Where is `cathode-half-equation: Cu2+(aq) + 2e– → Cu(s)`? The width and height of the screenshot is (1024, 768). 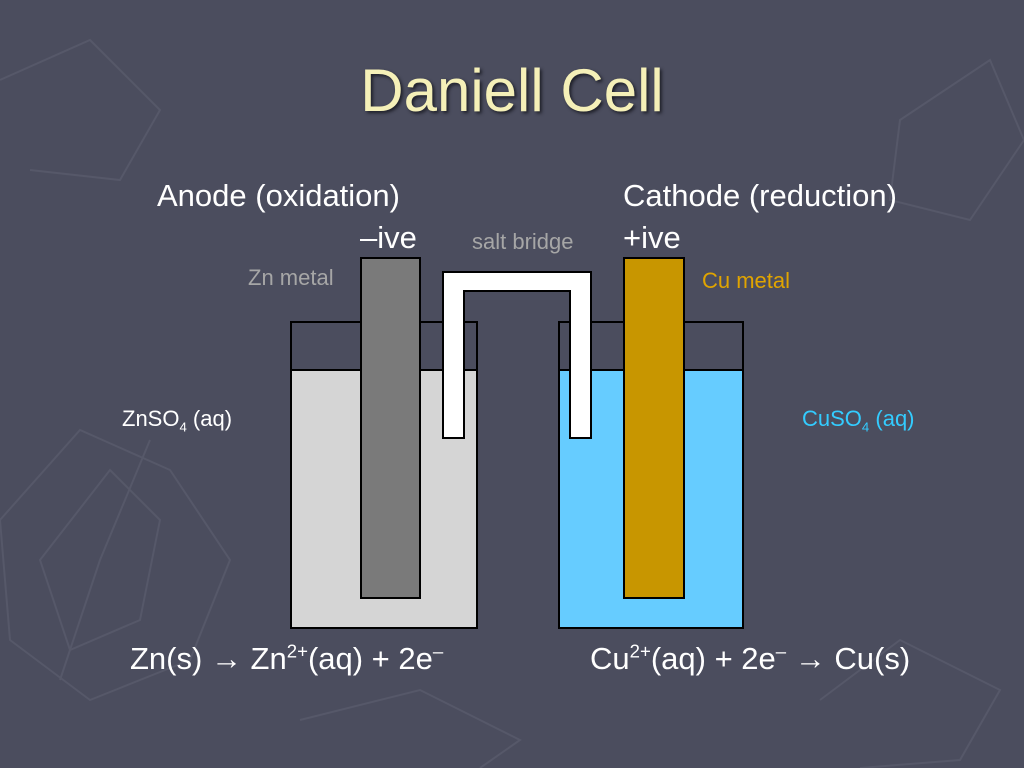
cathode-half-equation: Cu2+(aq) + 2e– → Cu(s) is located at coordinates (750, 658).